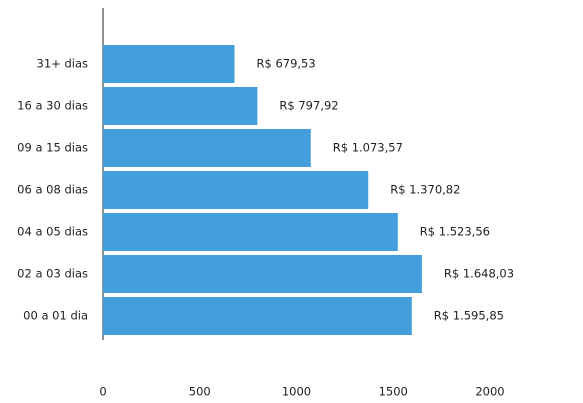 This screenshot has width=583, height=403. What do you see at coordinates (489, 392) in the screenshot?
I see `x-tick-label: 2000` at bounding box center [489, 392].